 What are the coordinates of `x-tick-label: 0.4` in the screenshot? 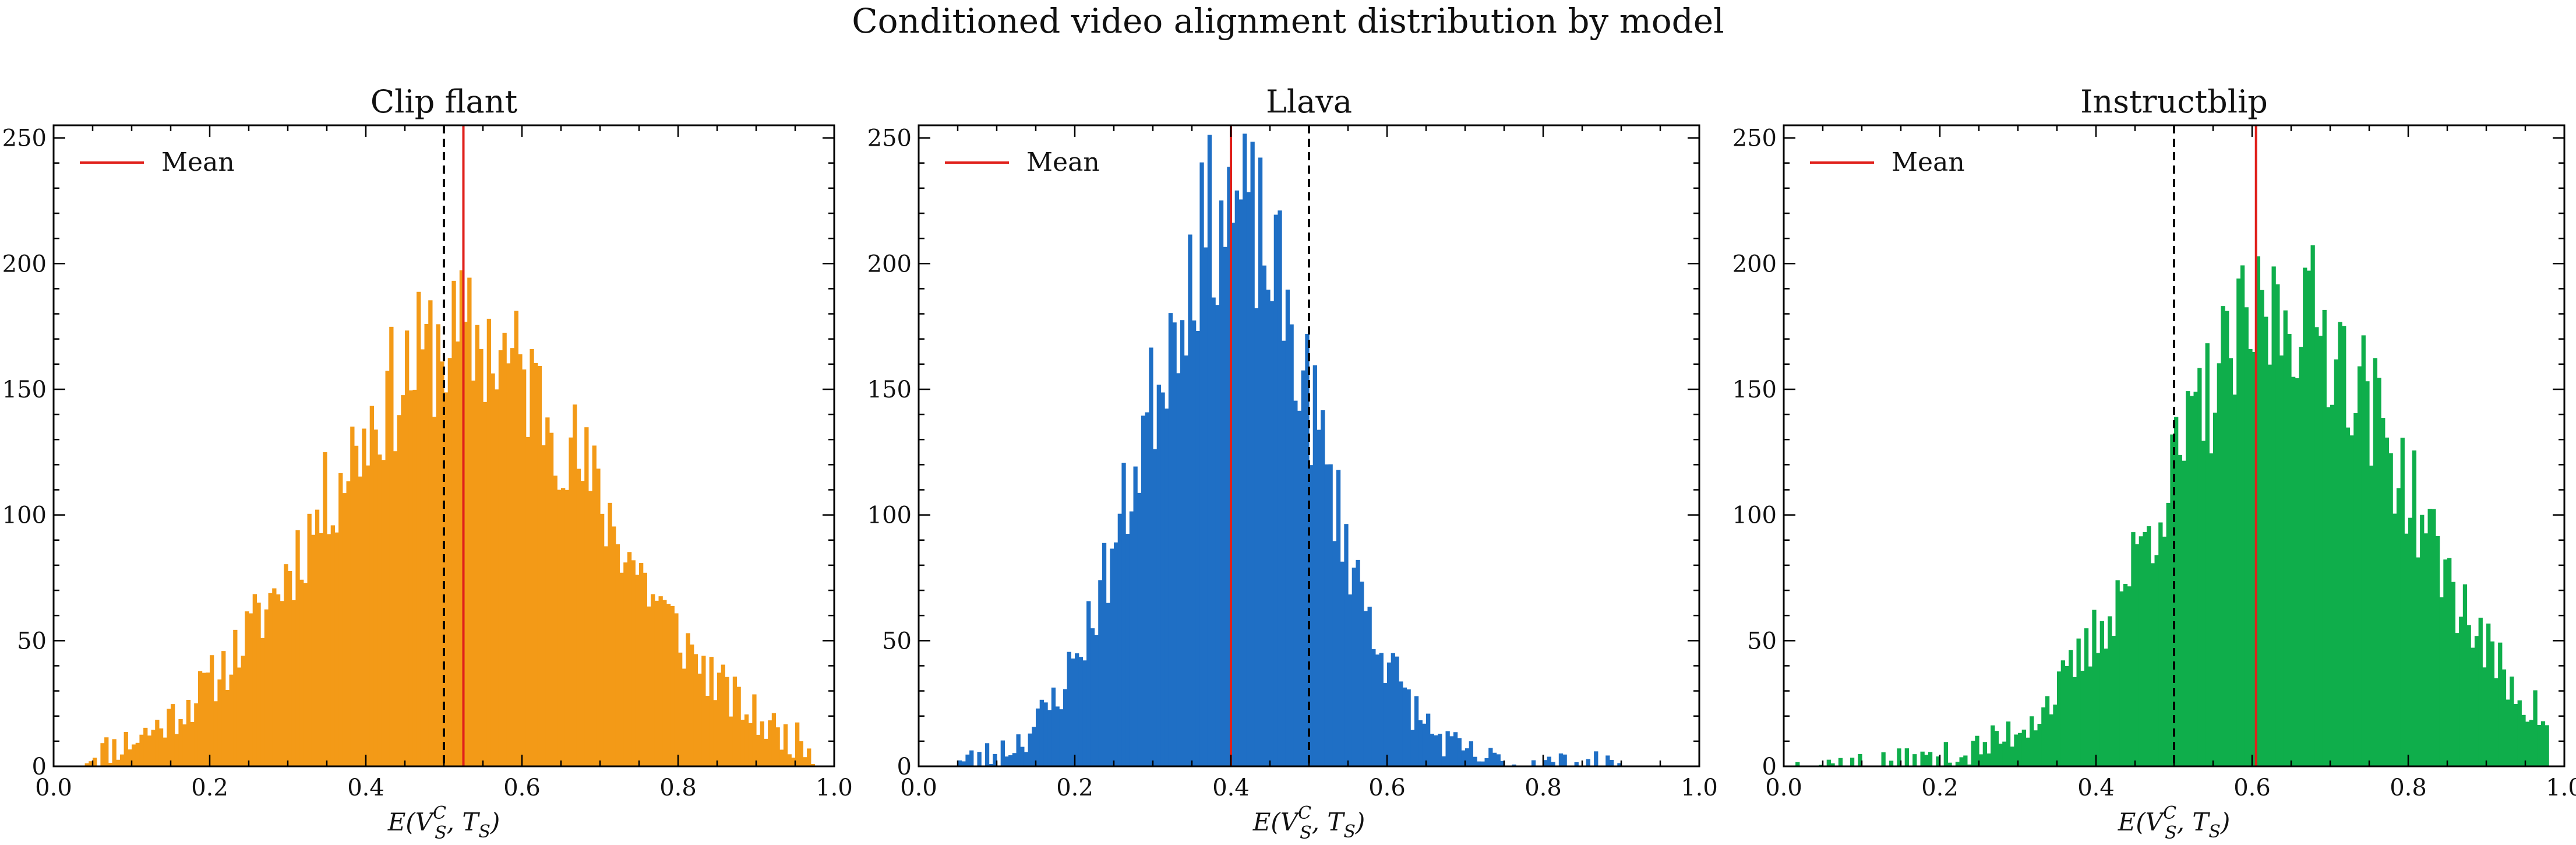 It's located at (2096, 788).